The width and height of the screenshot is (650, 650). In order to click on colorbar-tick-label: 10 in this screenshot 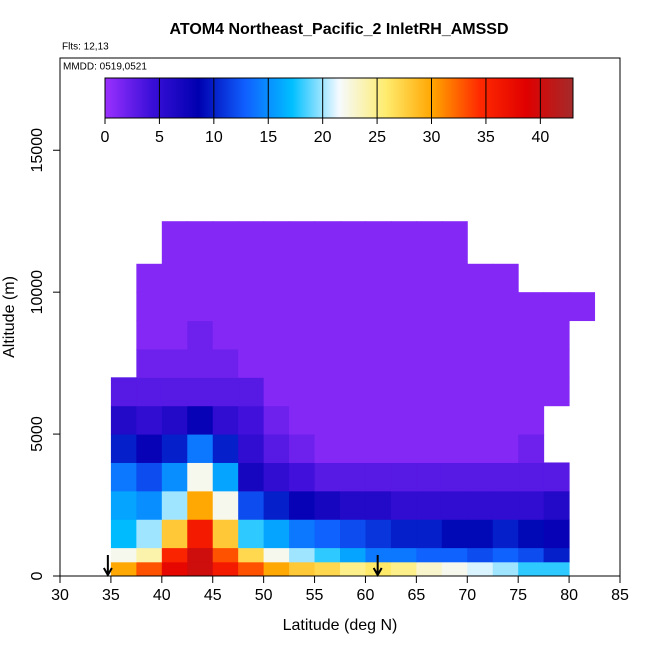, I will do `click(214, 137)`.